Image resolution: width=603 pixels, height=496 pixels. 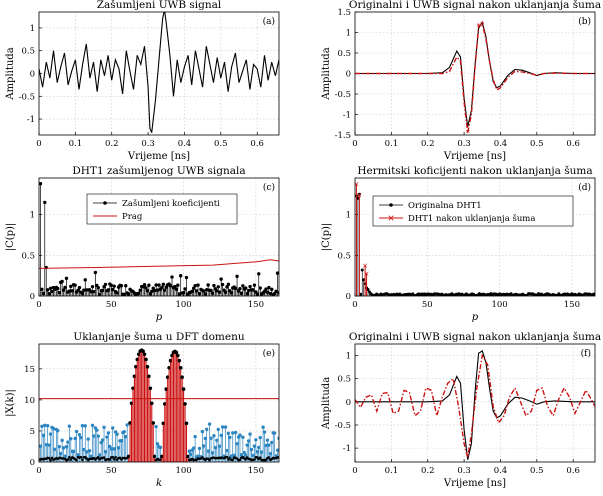 I want to click on chart-title: DHT1 zašumljenog UWB signala, so click(x=158, y=171).